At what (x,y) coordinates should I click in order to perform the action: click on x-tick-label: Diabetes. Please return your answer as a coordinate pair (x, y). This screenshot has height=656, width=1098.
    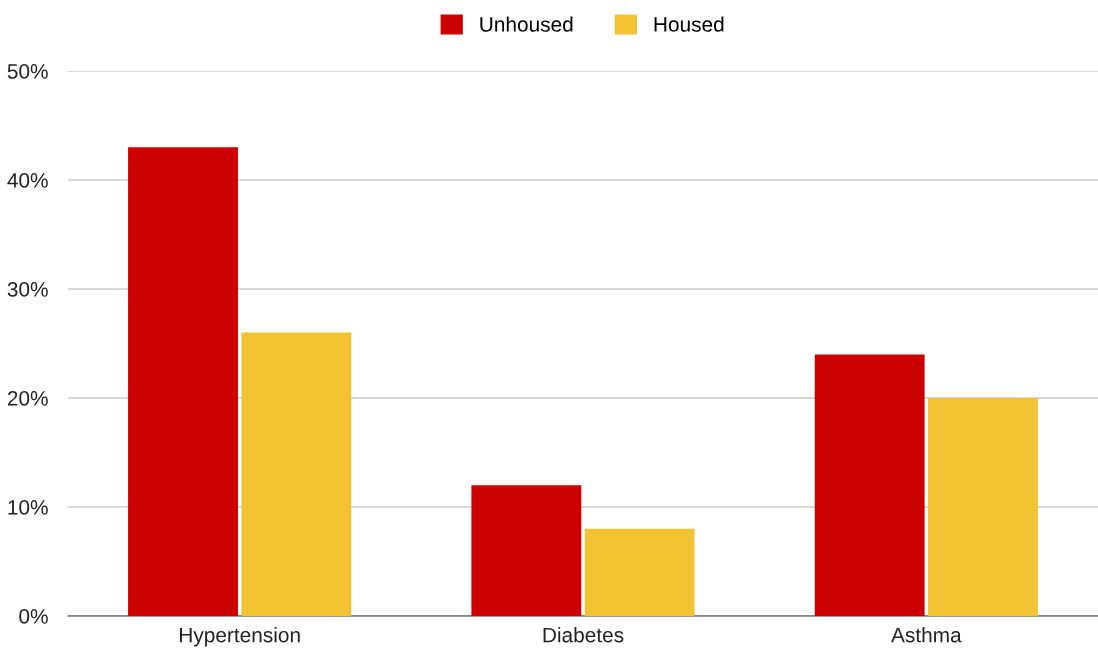
    Looking at the image, I should click on (583, 635).